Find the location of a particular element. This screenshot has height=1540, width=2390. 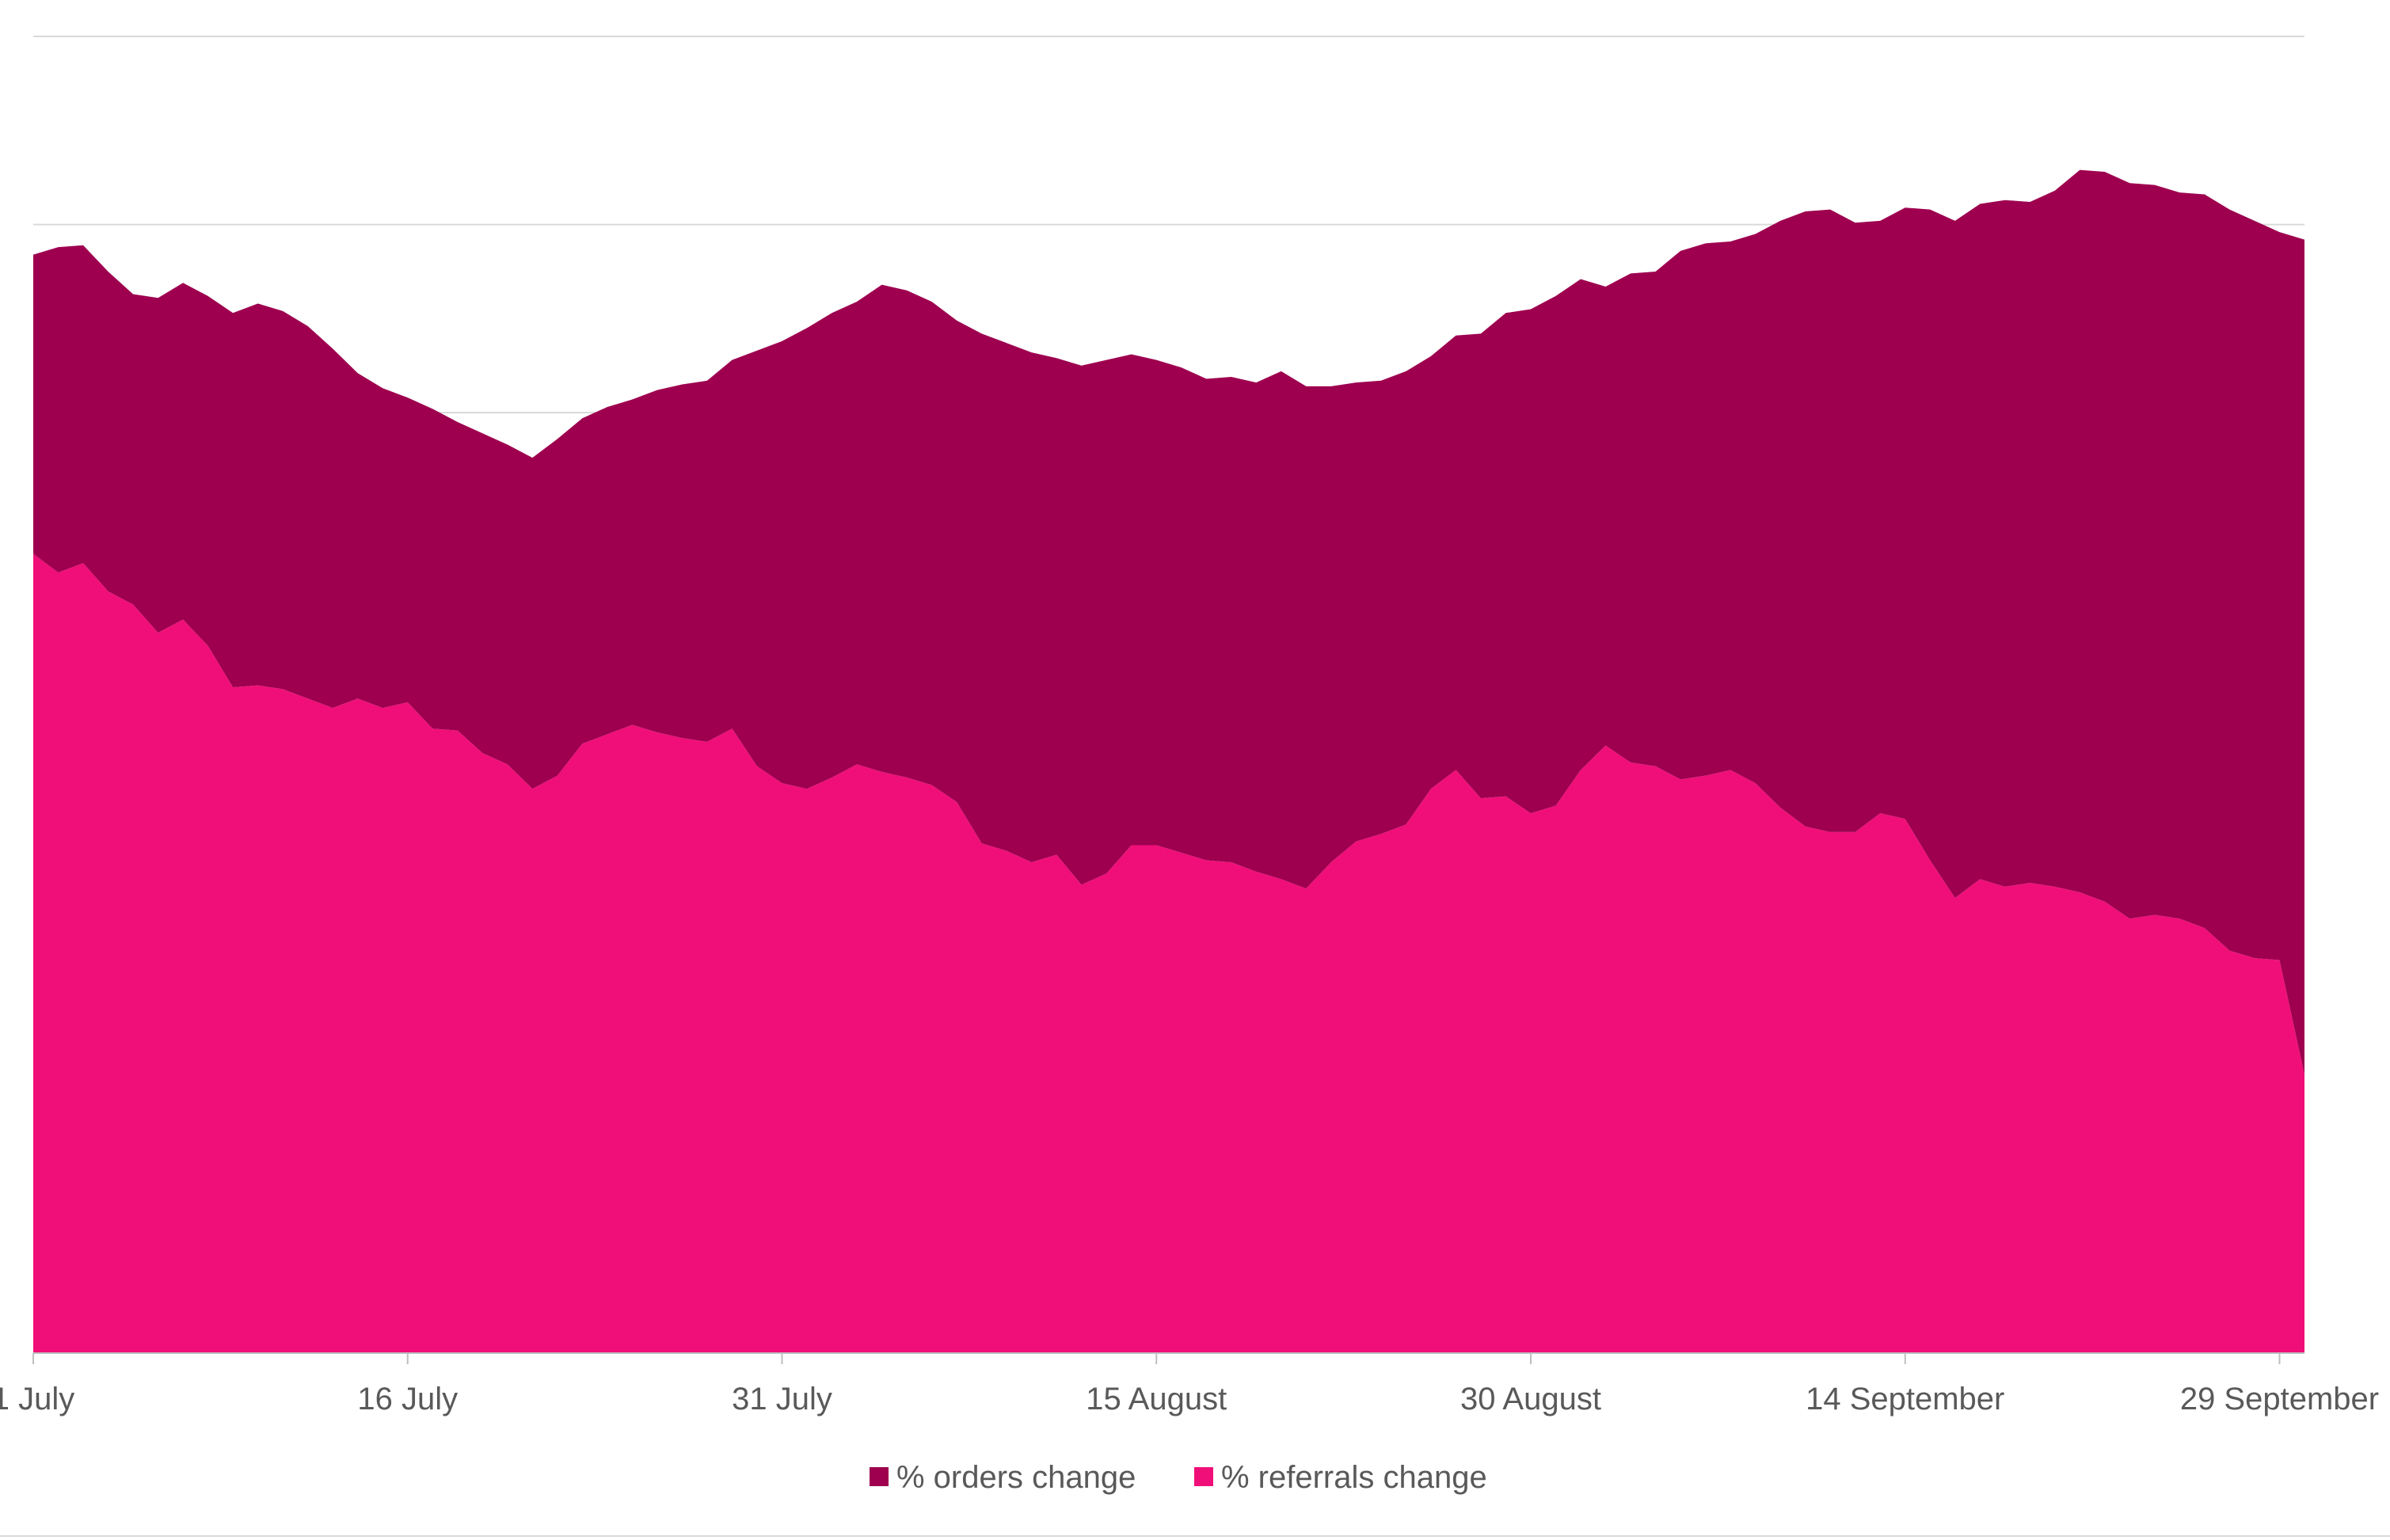

x-tick-label: 16 July is located at coordinates (408, 1399).